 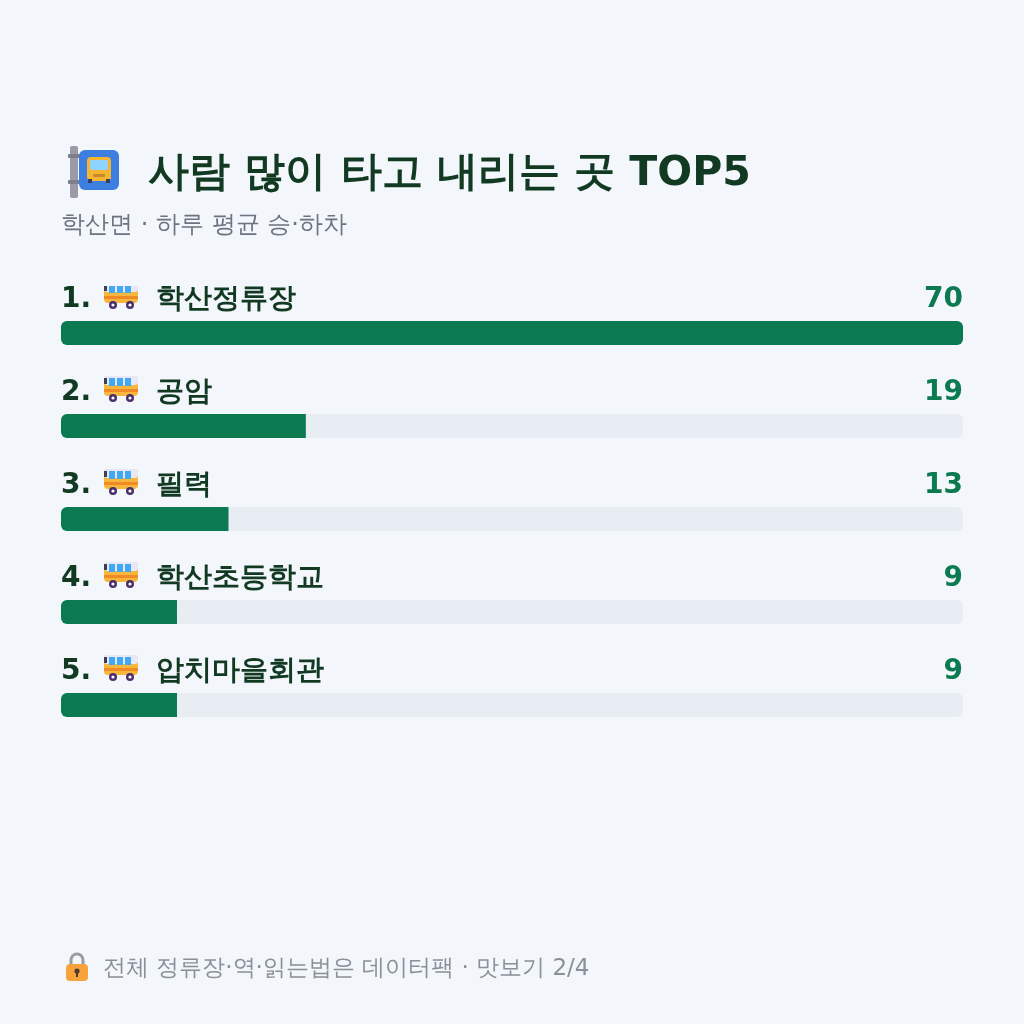 I want to click on category-label: 2. 공암, so click(x=136, y=390).